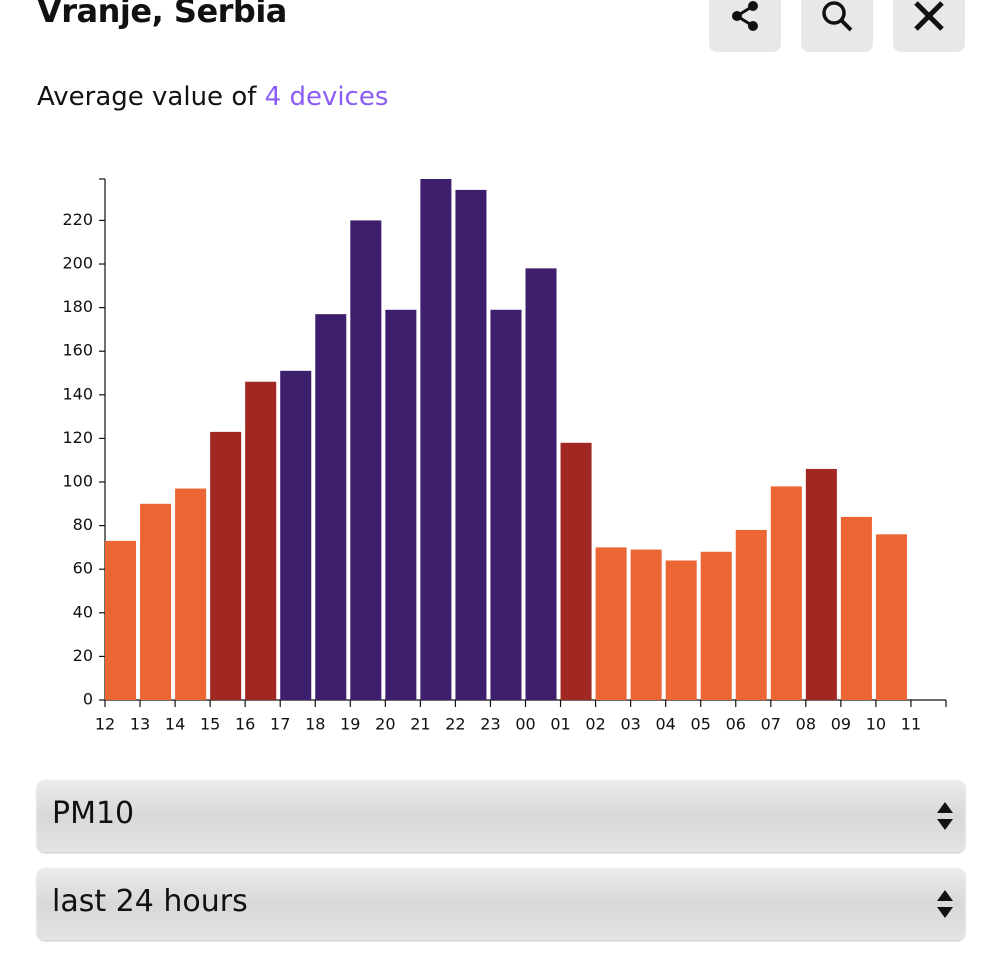  Describe the element at coordinates (150, 901) in the screenshot. I see `period-value: last 24 hours` at that location.